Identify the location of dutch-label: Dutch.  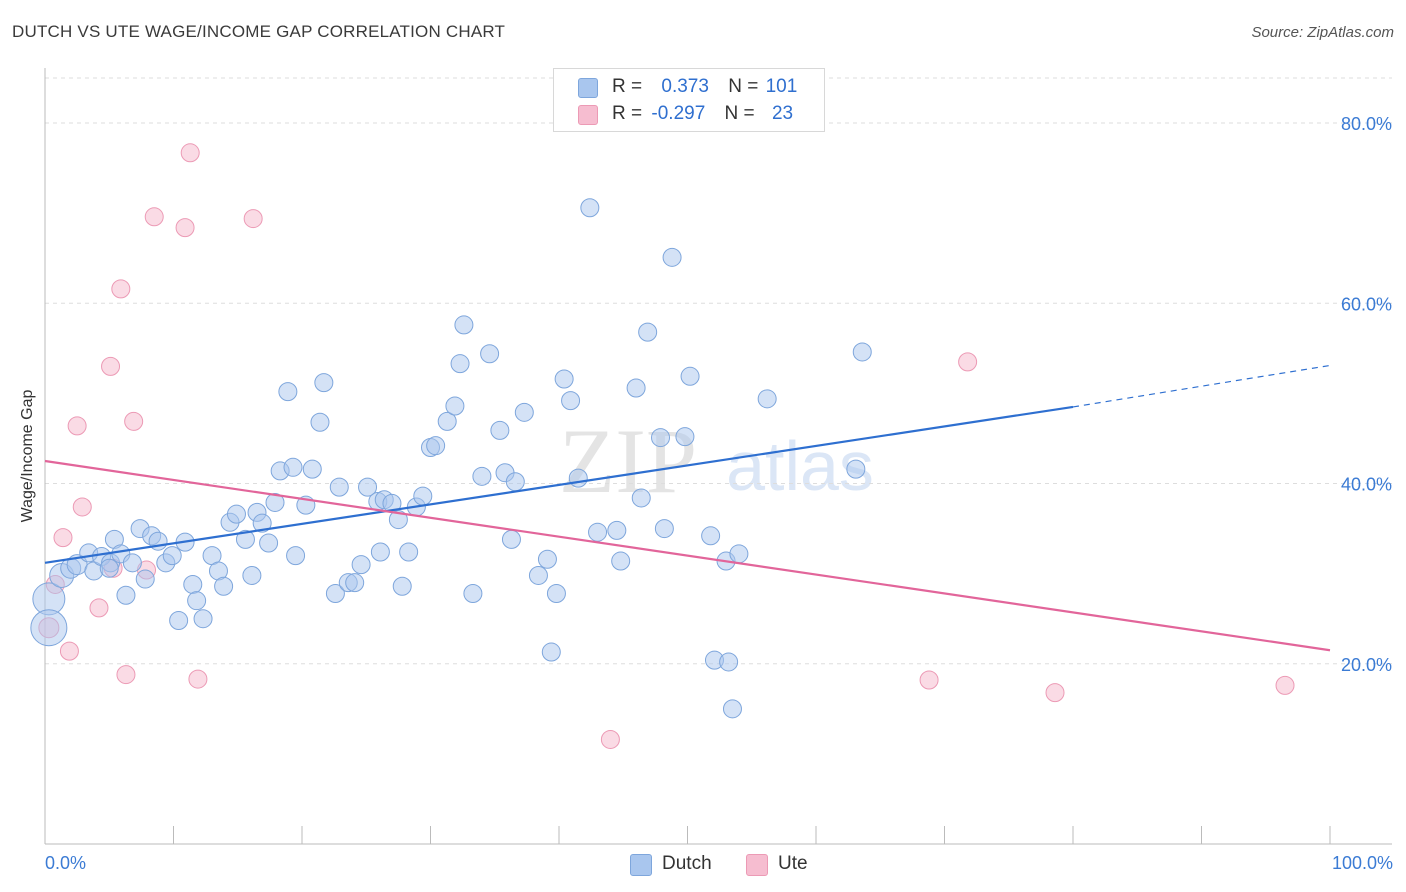
(687, 863).